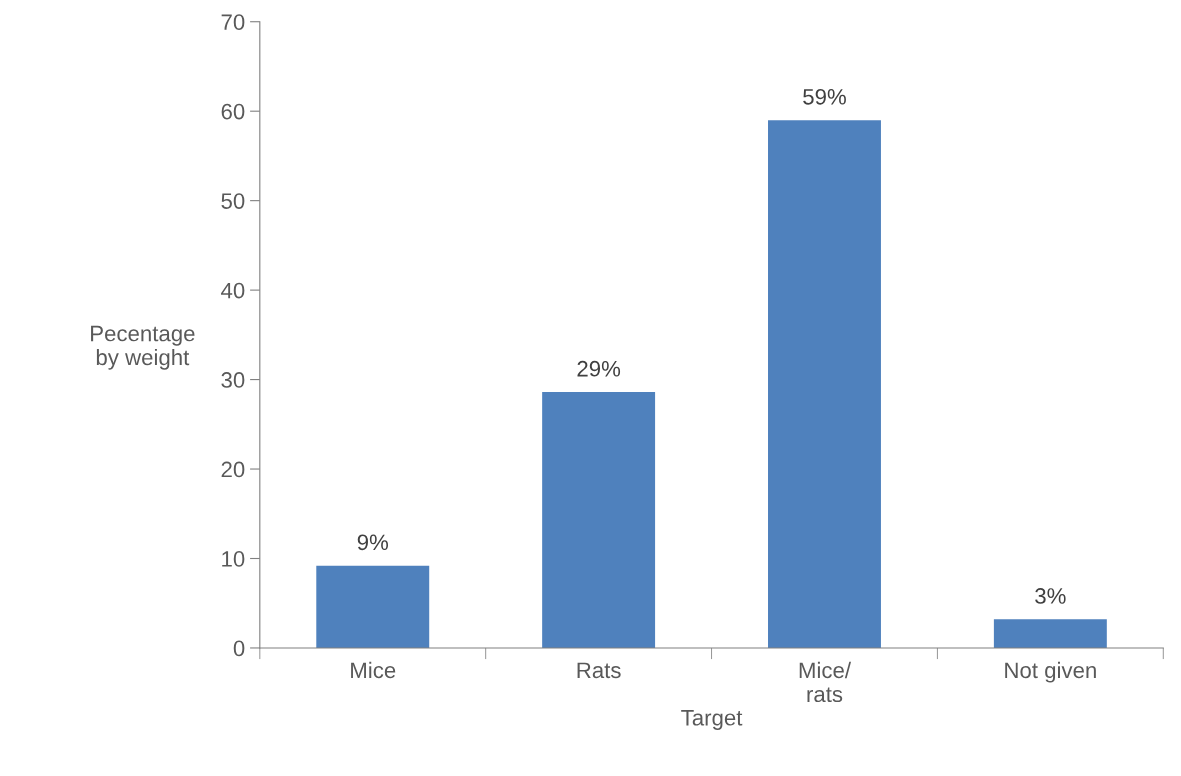 This screenshot has height=776, width=1181. What do you see at coordinates (599, 670) in the screenshot?
I see `x-tick-label: Rats` at bounding box center [599, 670].